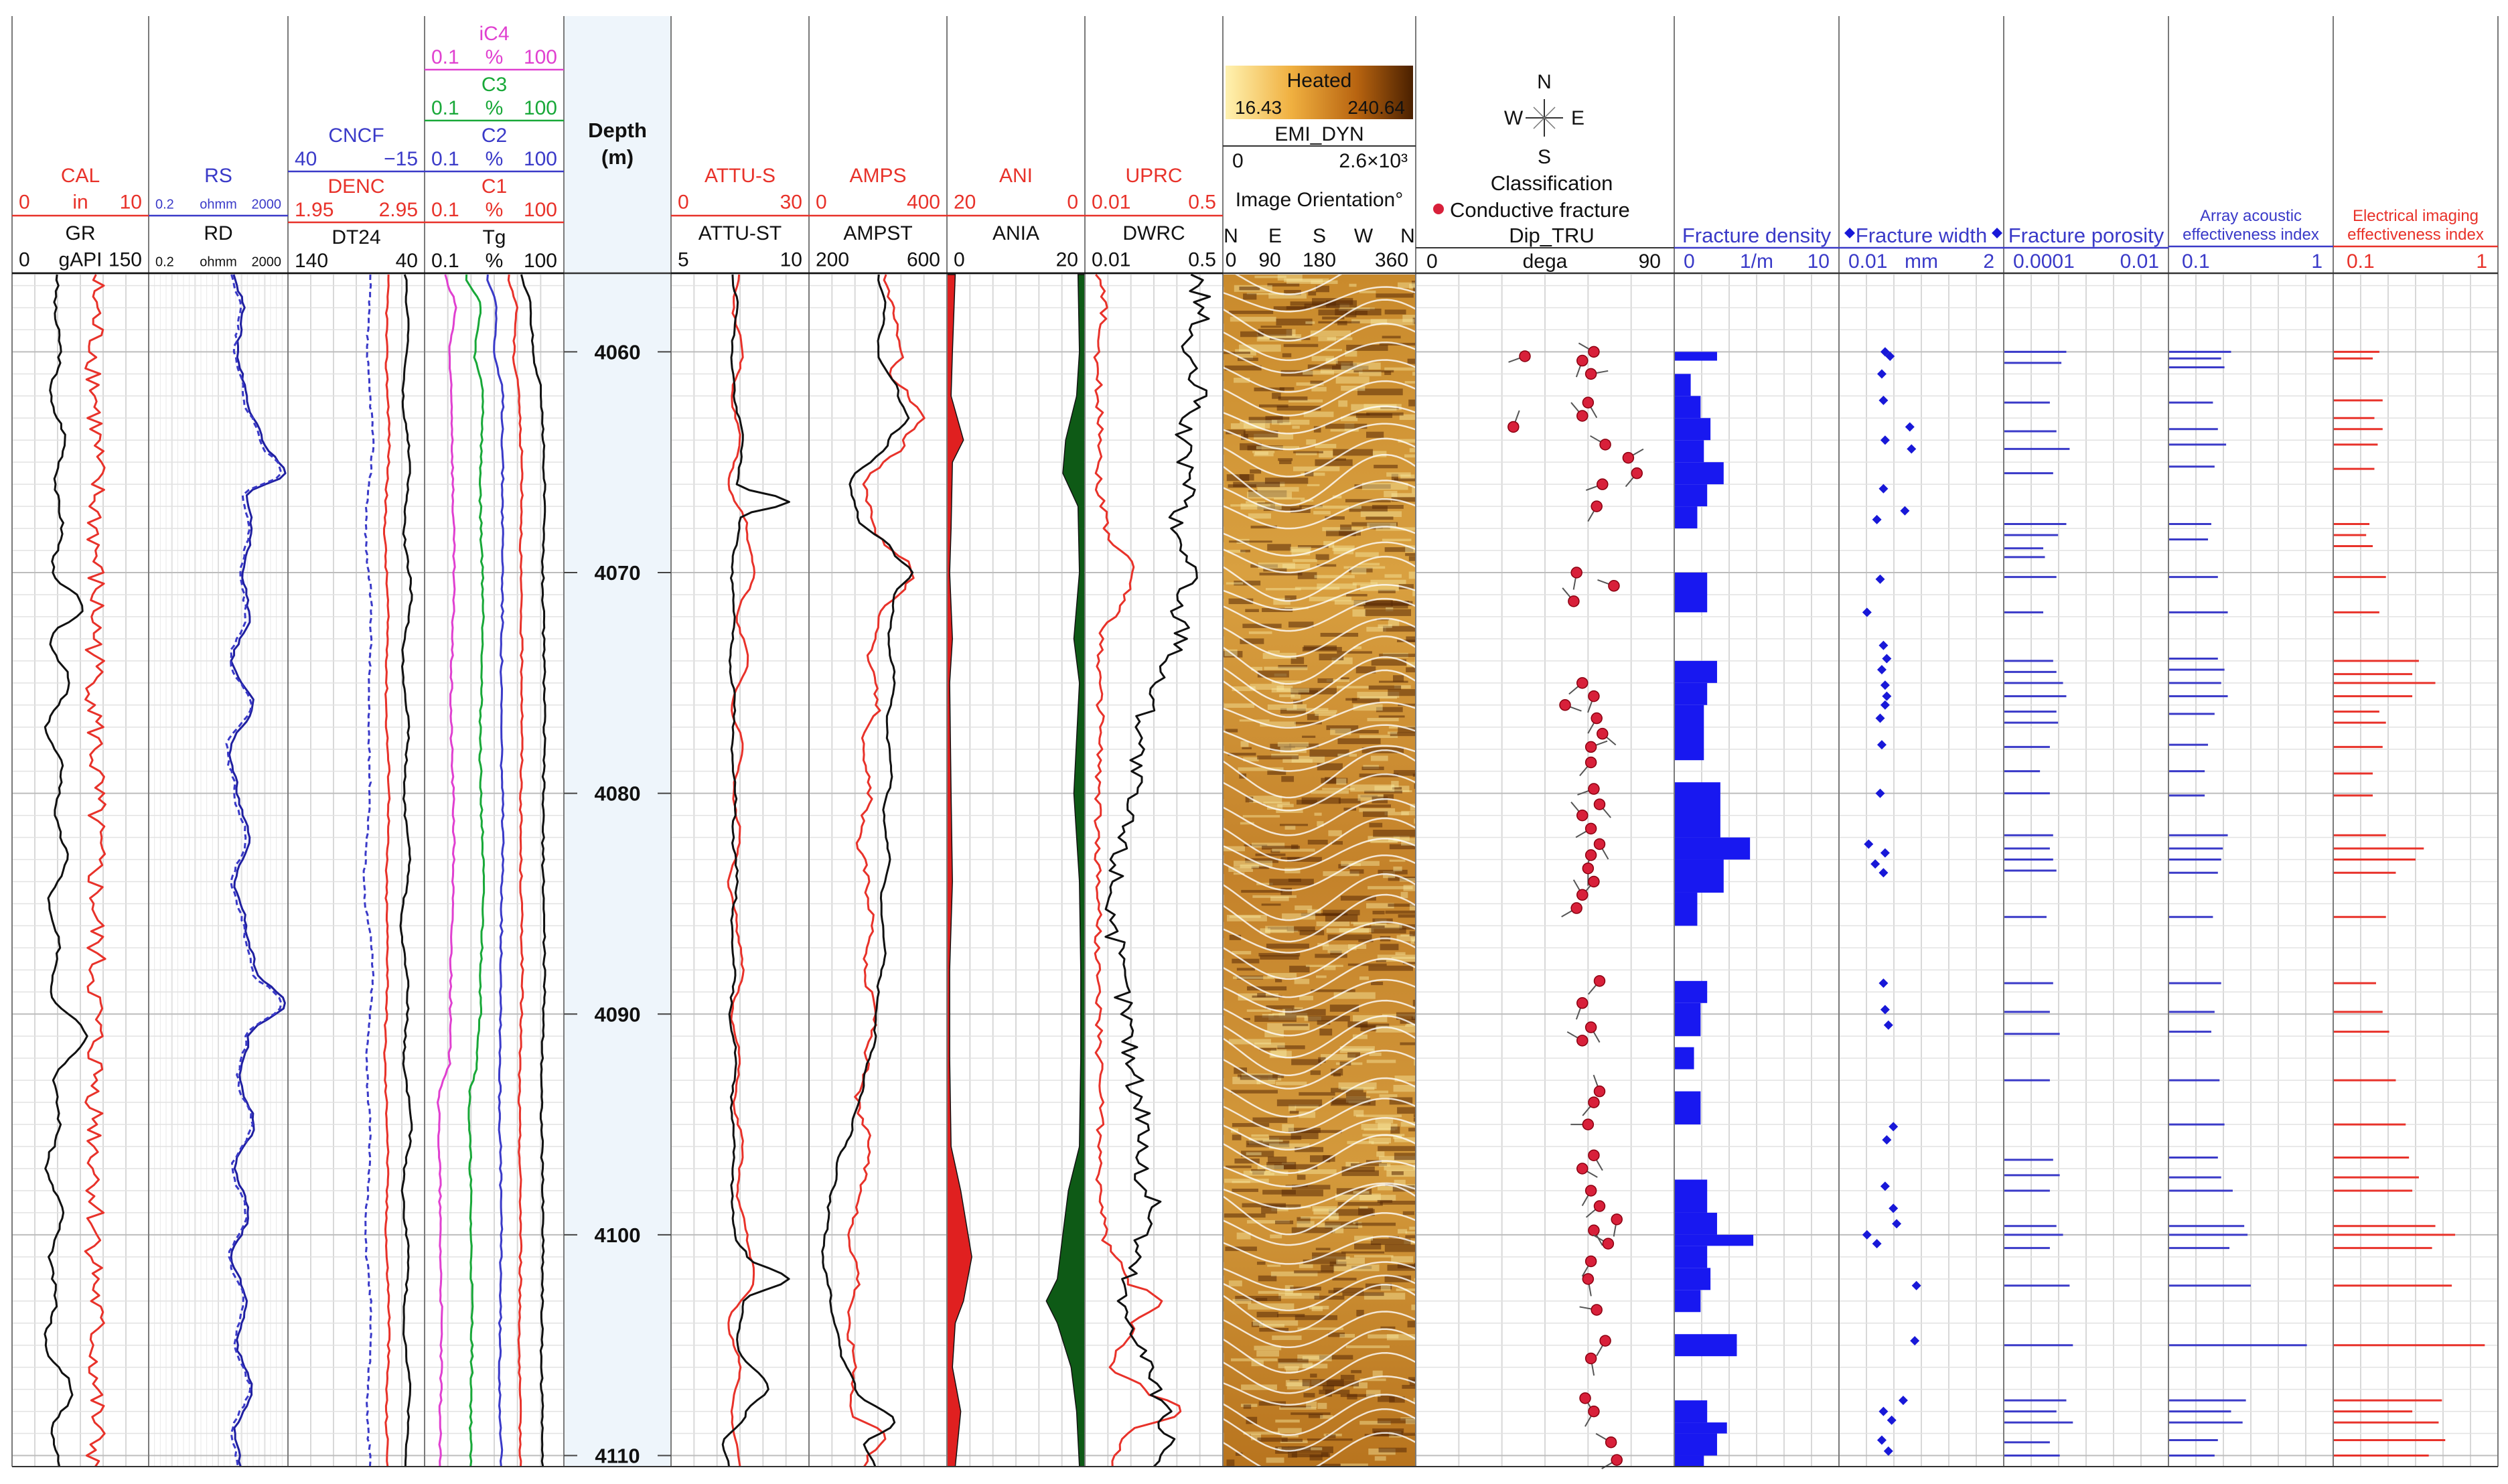 Image resolution: width=2508 pixels, height=1484 pixels. What do you see at coordinates (878, 176) in the screenshot?
I see `header-name-amps: AMPS` at bounding box center [878, 176].